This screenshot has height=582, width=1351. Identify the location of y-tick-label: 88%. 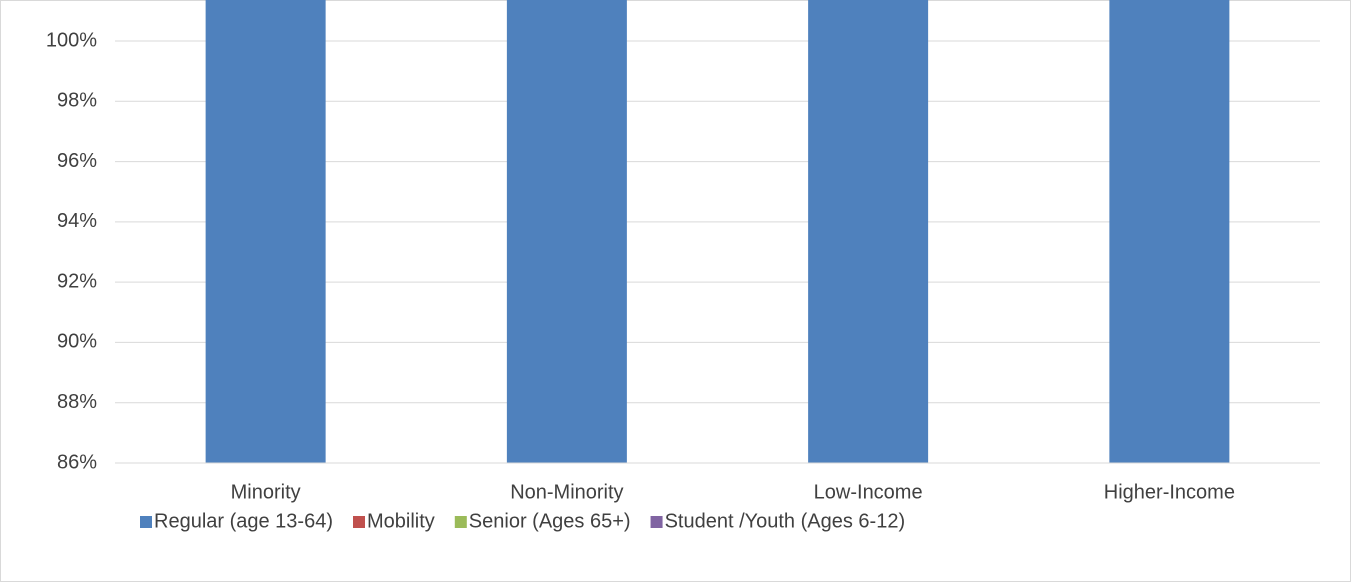
(77, 402).